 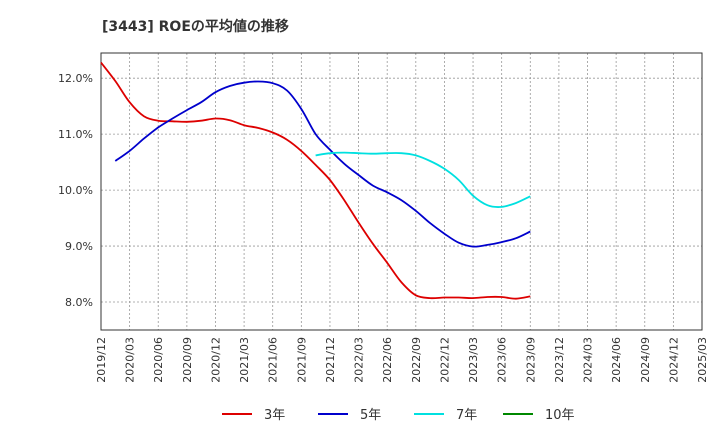 What do you see at coordinates (75, 134) in the screenshot?
I see `y-tick-label: 11.0%` at bounding box center [75, 134].